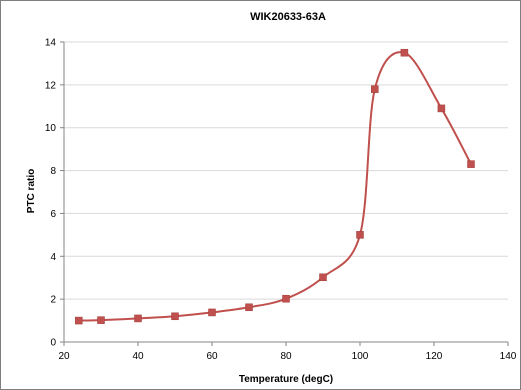  I want to click on y-tick-label-4: 4, so click(53, 257).